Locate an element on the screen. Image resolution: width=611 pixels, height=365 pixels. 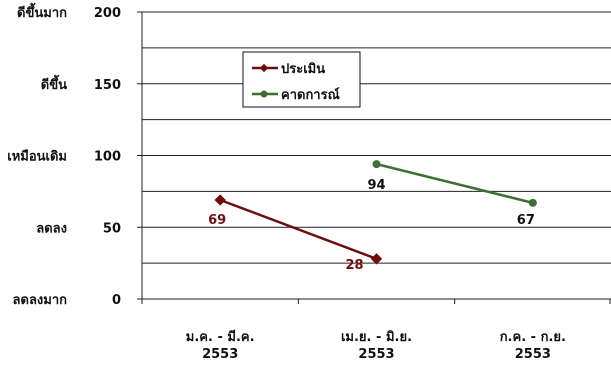
y-category-label: ลดลงมาก is located at coordinates (40, 300).